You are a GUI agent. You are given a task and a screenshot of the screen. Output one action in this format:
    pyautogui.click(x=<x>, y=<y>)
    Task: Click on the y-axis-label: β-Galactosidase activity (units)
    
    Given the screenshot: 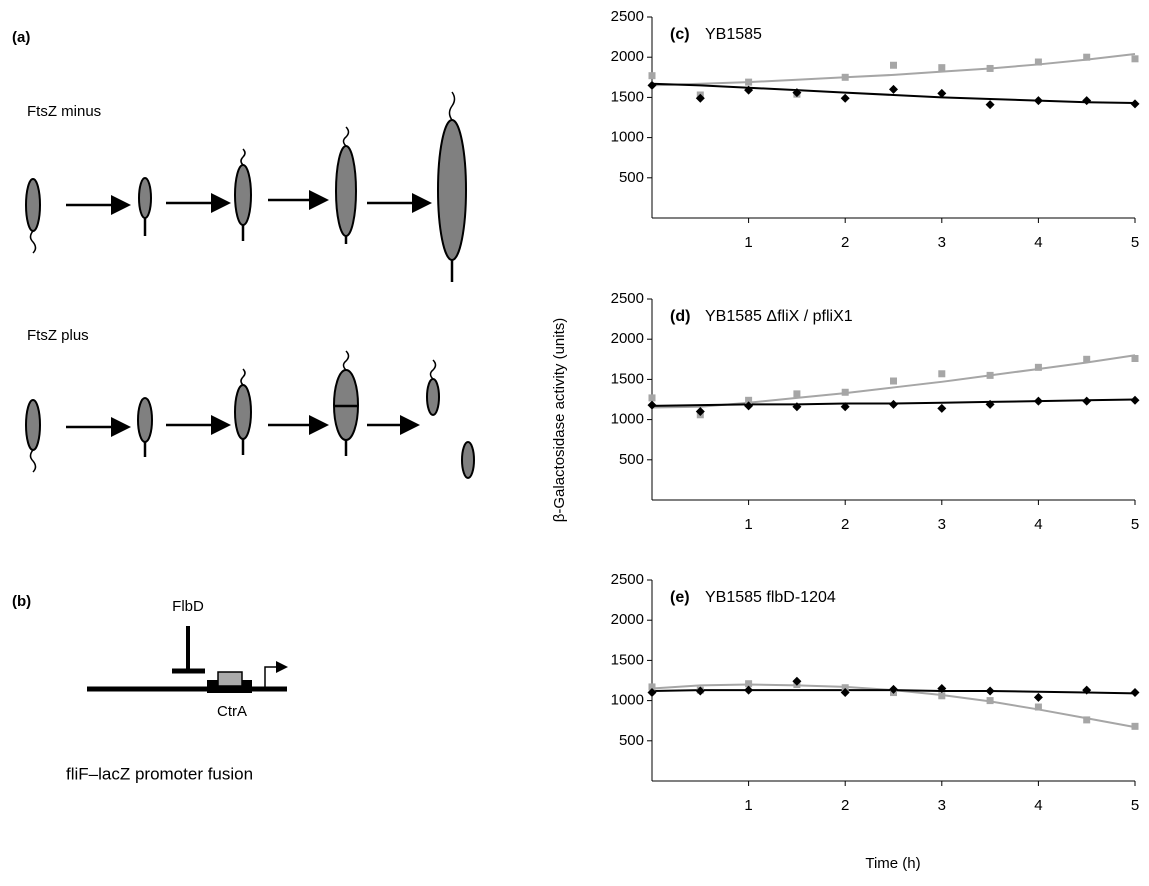 What is the action you would take?
    pyautogui.click(x=559, y=420)
    